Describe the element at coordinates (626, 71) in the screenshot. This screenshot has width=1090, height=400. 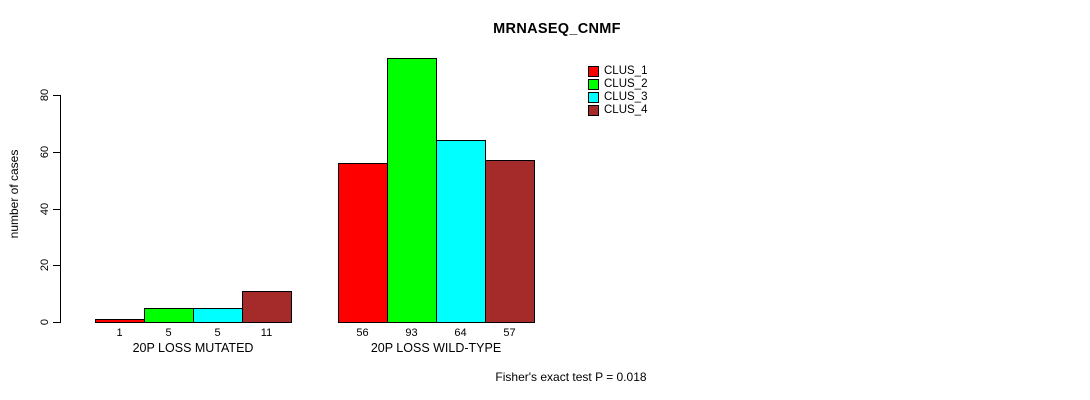
I see `legend-label: CLUS_1` at that location.